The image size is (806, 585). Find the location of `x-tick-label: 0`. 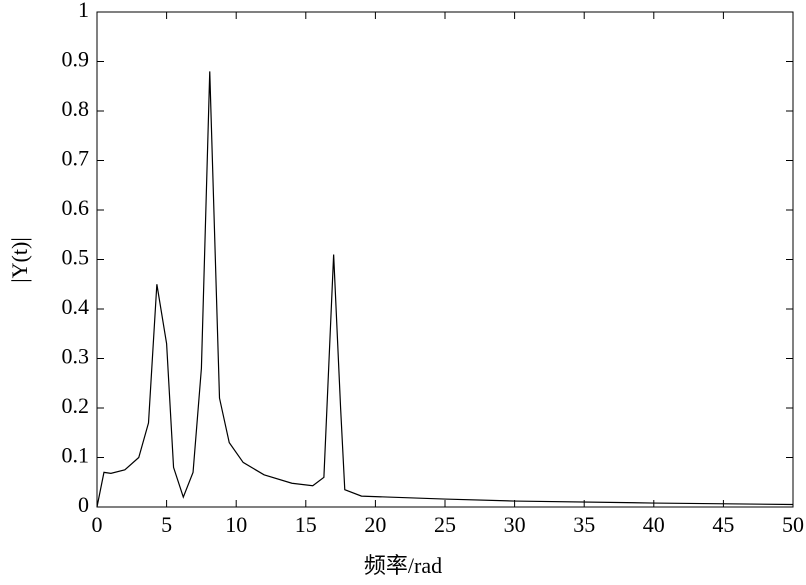

x-tick-label: 0 is located at coordinates (97, 524).